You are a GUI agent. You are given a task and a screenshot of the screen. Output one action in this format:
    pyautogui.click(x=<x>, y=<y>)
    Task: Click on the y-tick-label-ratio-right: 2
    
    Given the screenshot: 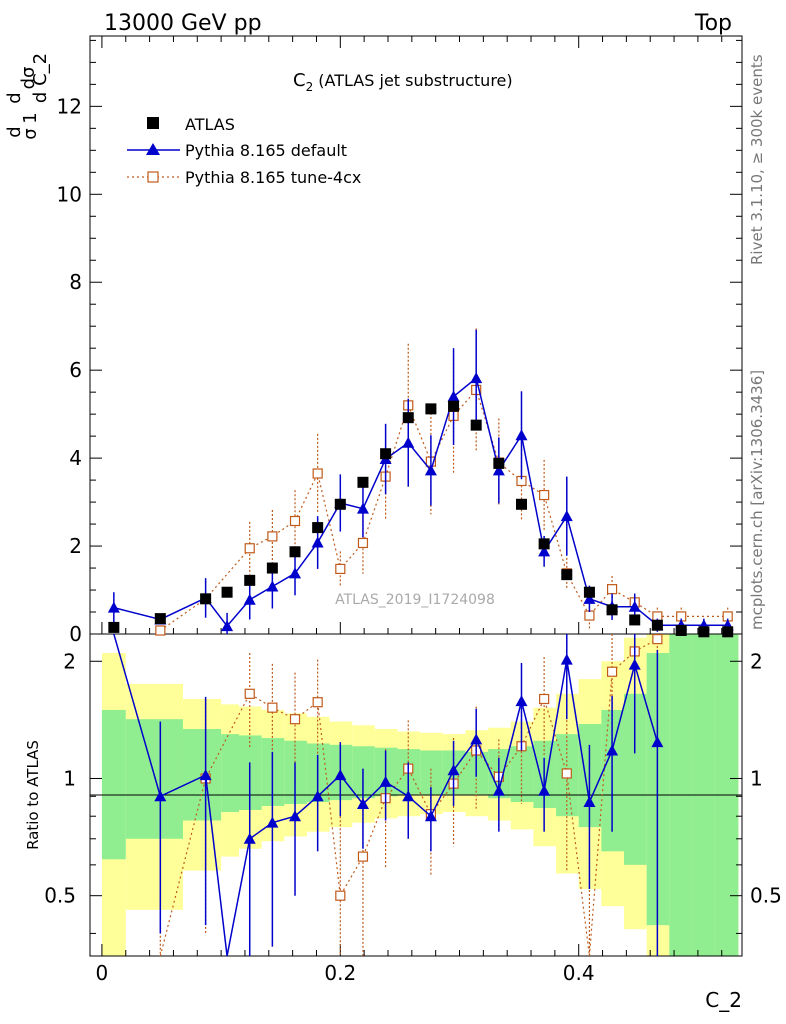 What is the action you would take?
    pyautogui.click(x=756, y=661)
    